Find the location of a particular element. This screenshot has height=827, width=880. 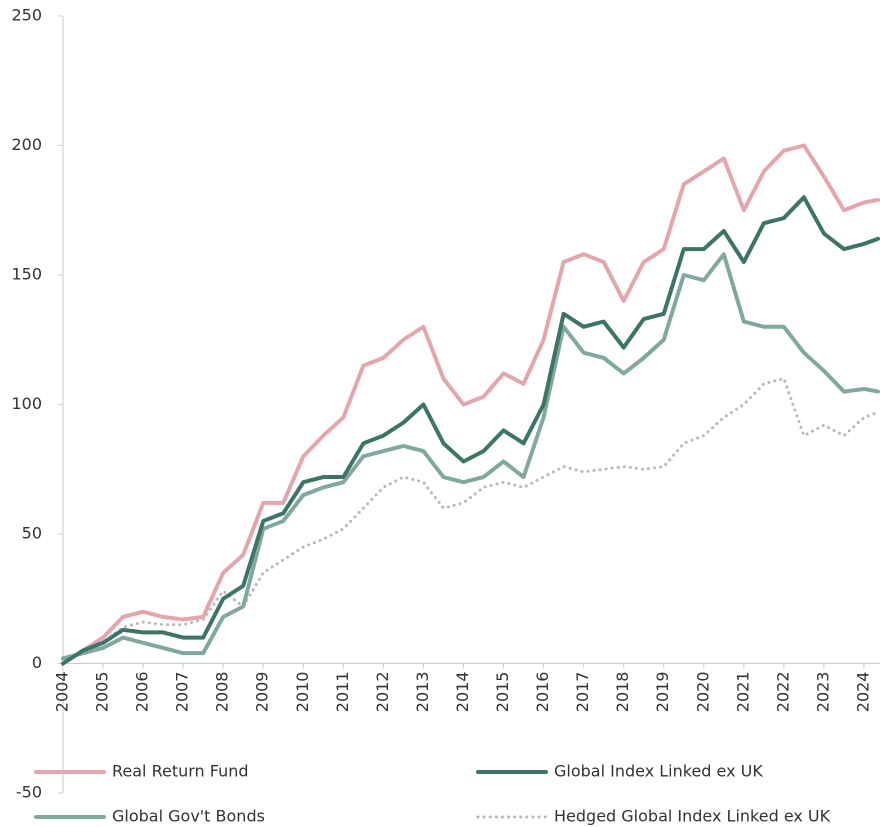

legend-label: Global Index Linked ex UK is located at coordinates (658, 771).